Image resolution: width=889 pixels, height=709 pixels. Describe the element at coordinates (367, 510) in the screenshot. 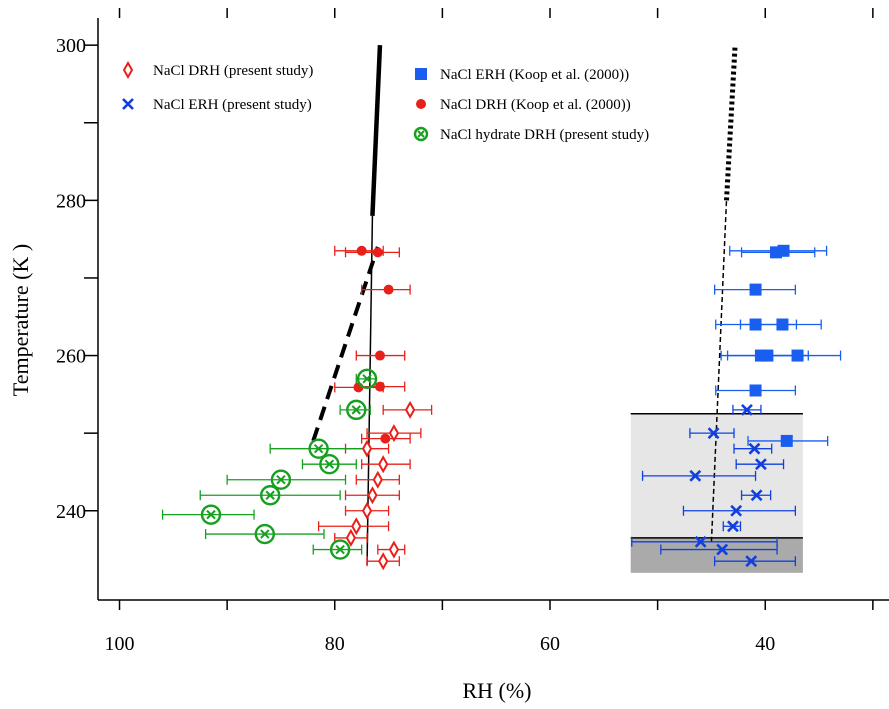

I see `series-1-point-7-shape` at that location.